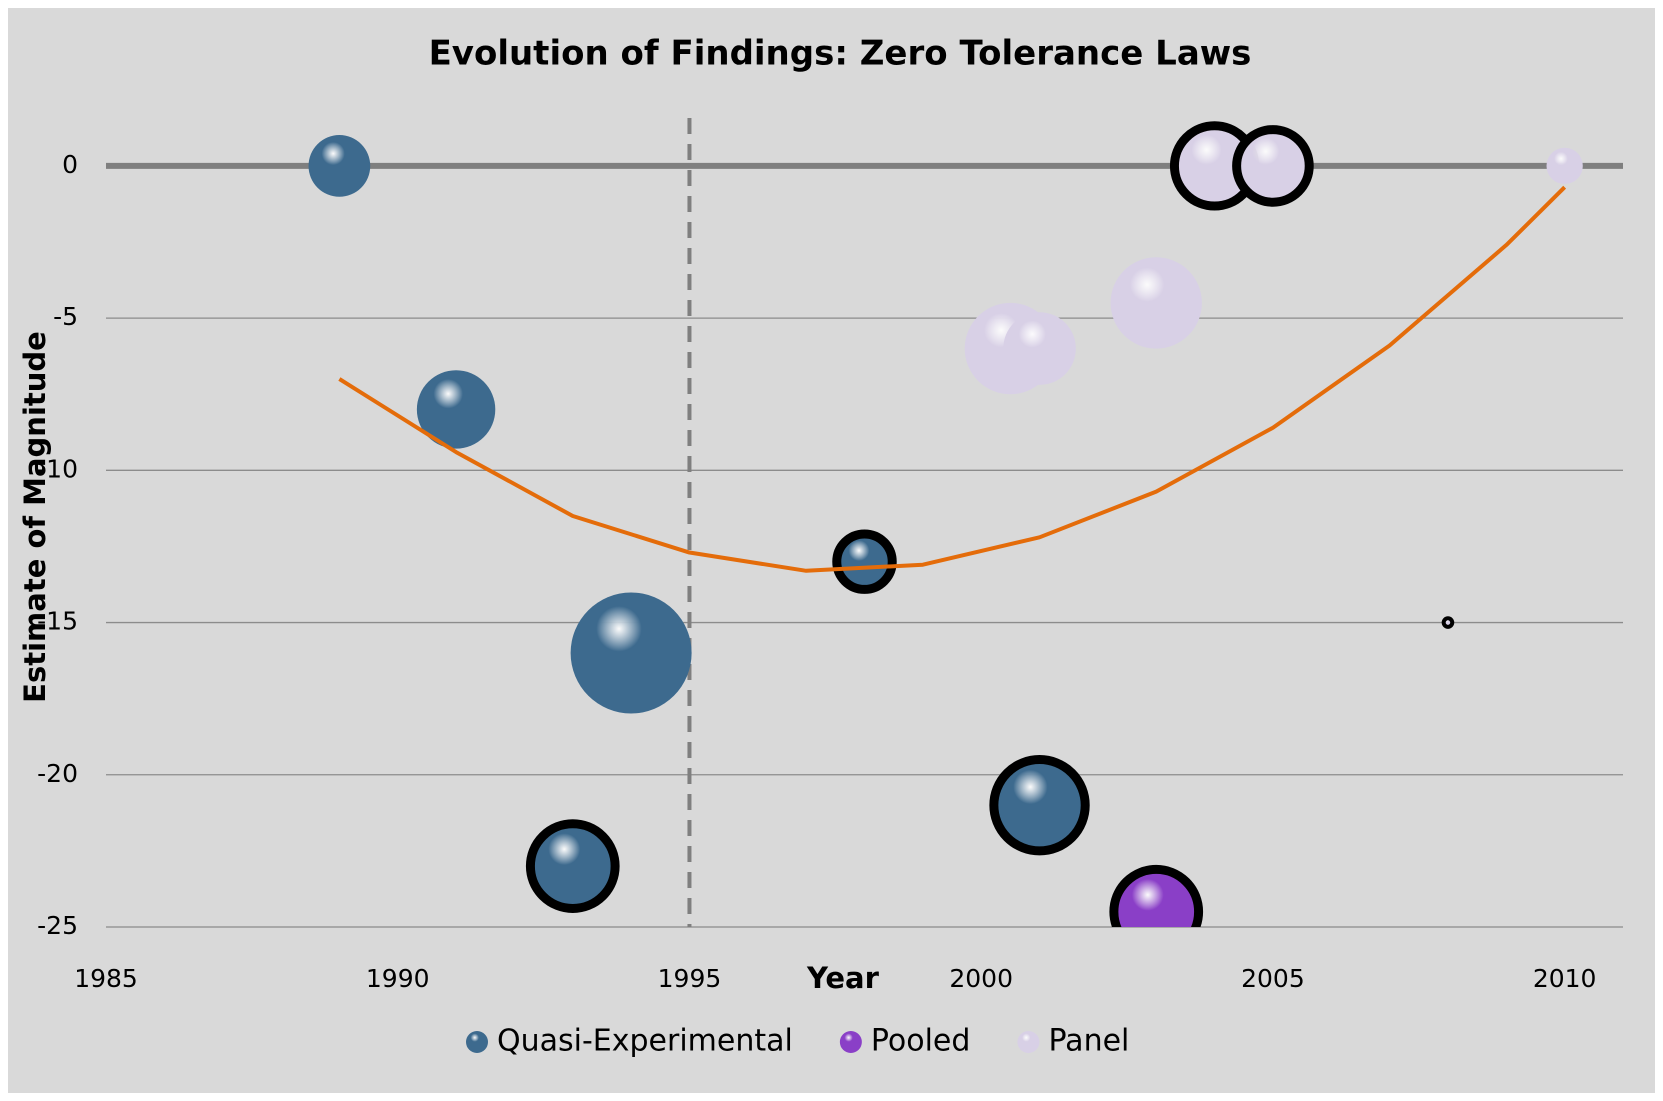 The image size is (1663, 1101). Describe the element at coordinates (70, 164) in the screenshot. I see `y-tick-label: 0` at that location.